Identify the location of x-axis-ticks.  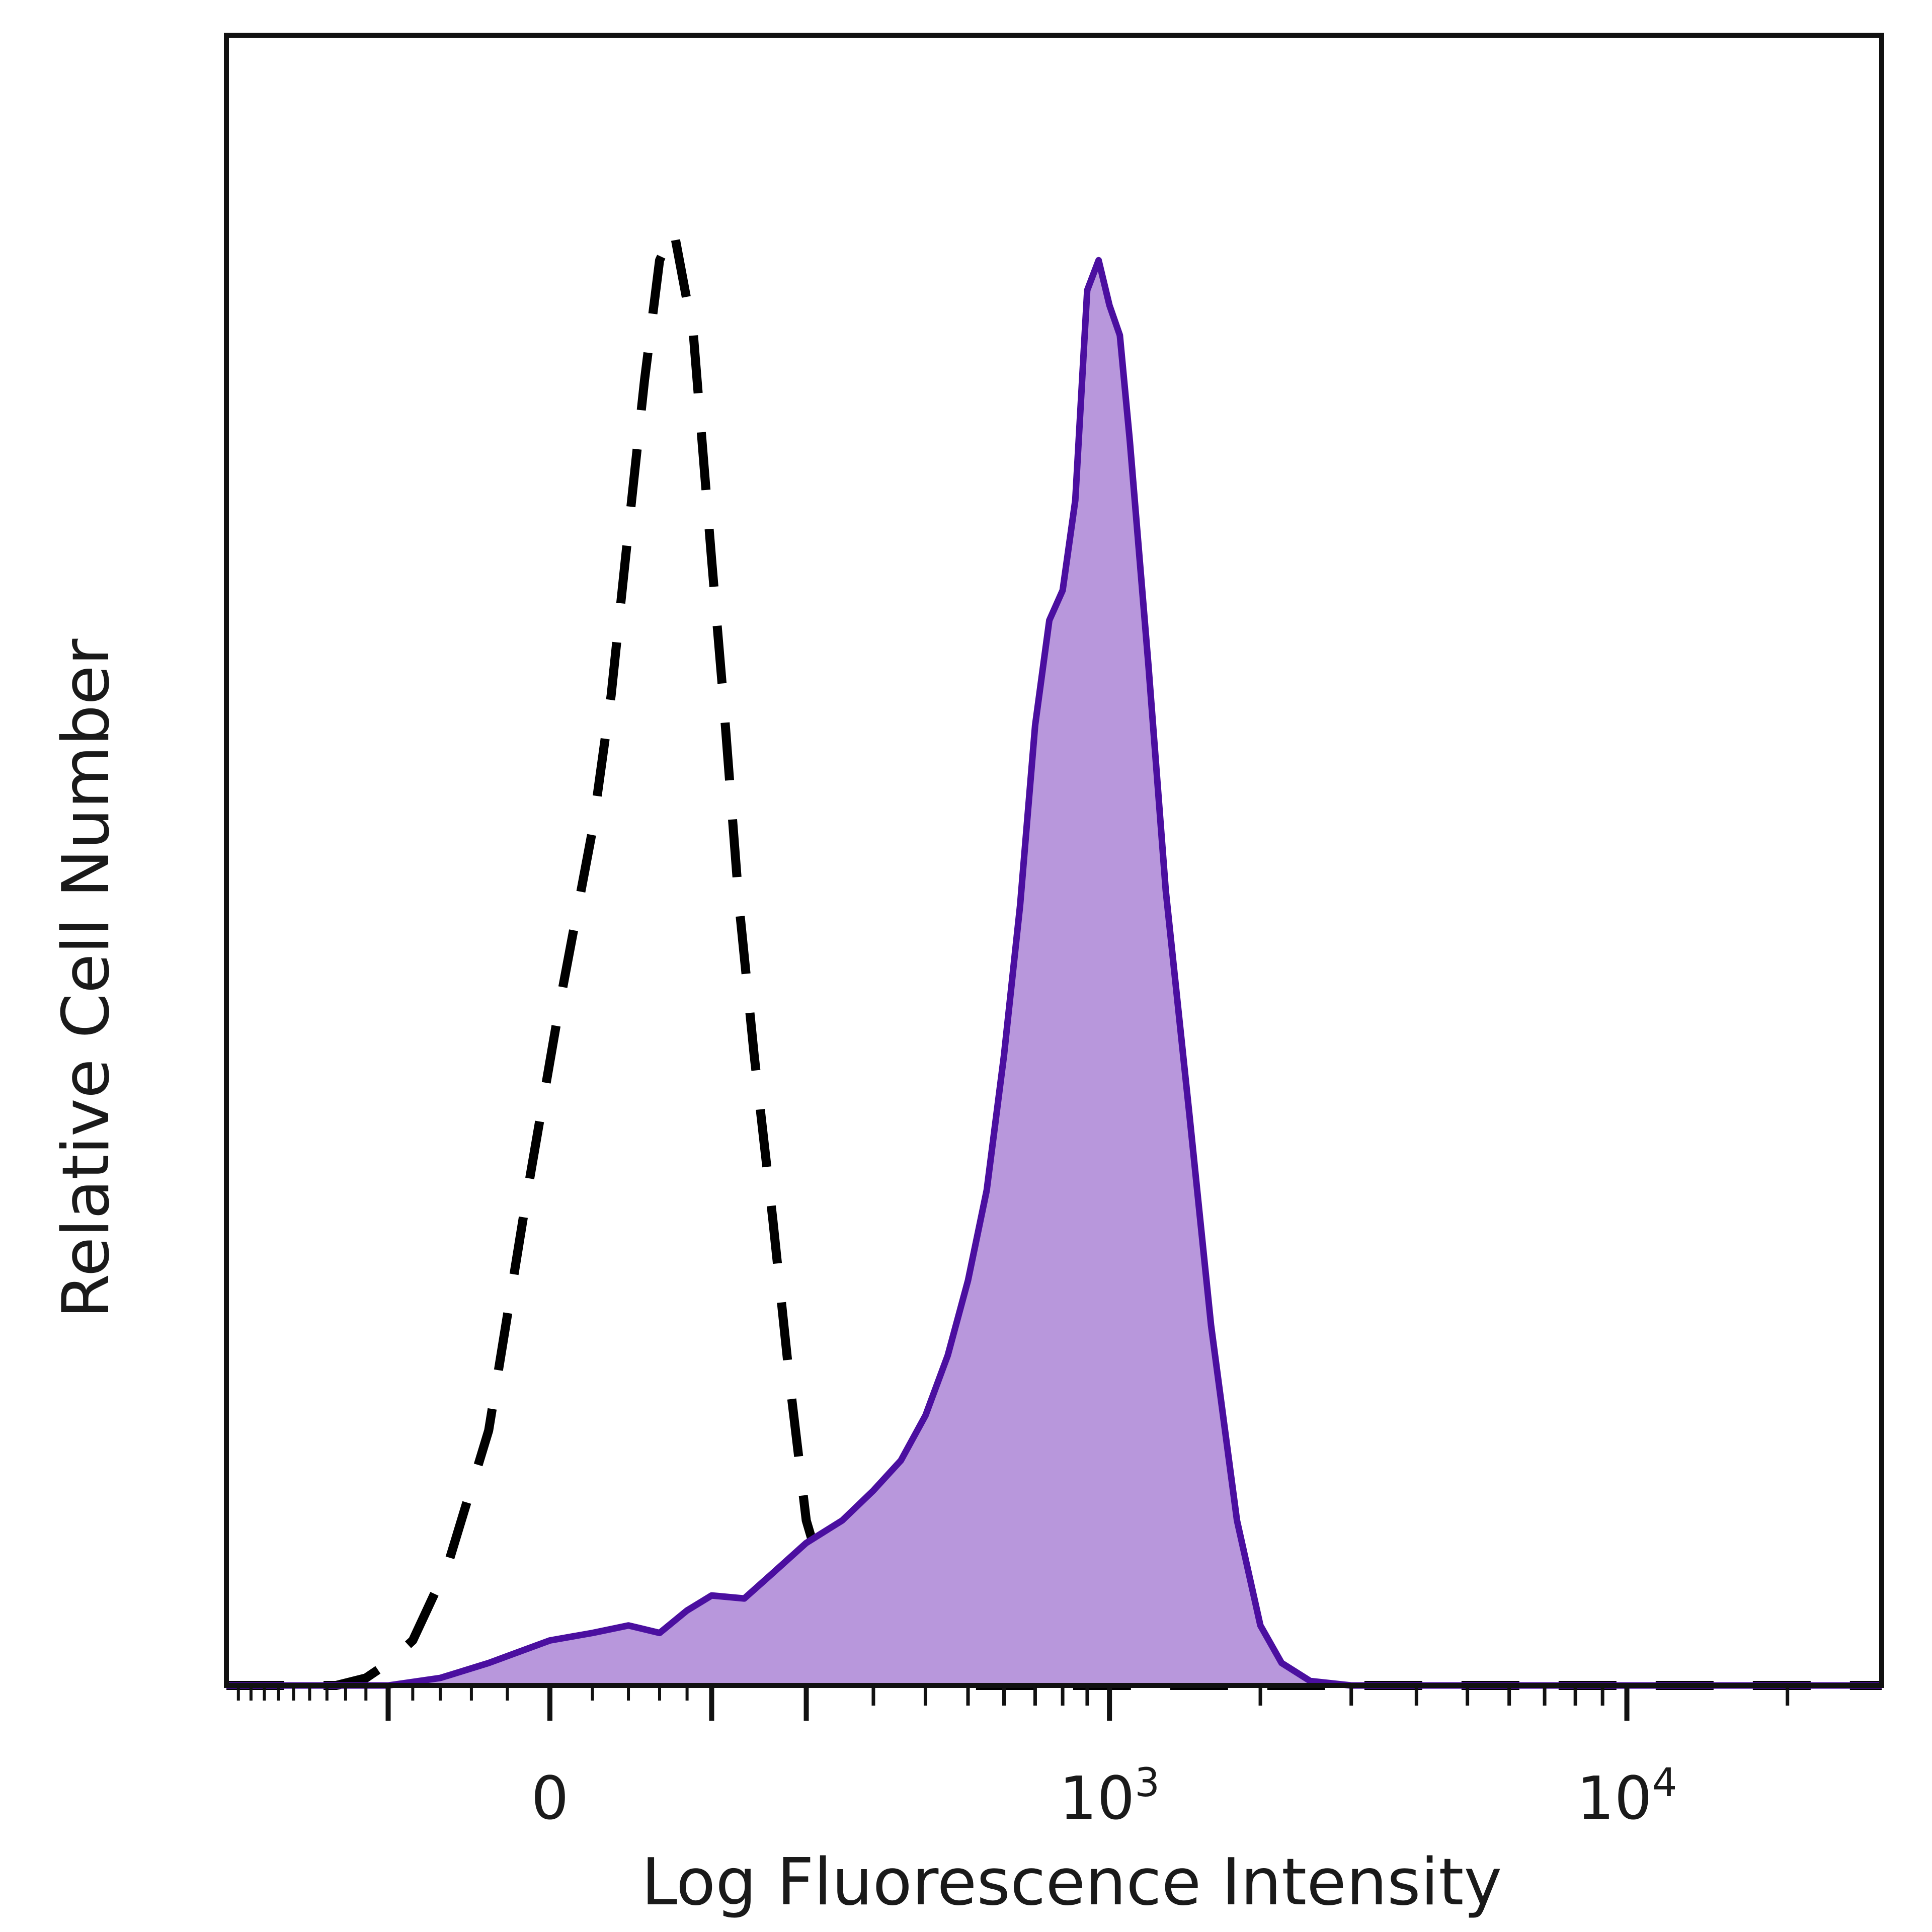
(1013, 1703).